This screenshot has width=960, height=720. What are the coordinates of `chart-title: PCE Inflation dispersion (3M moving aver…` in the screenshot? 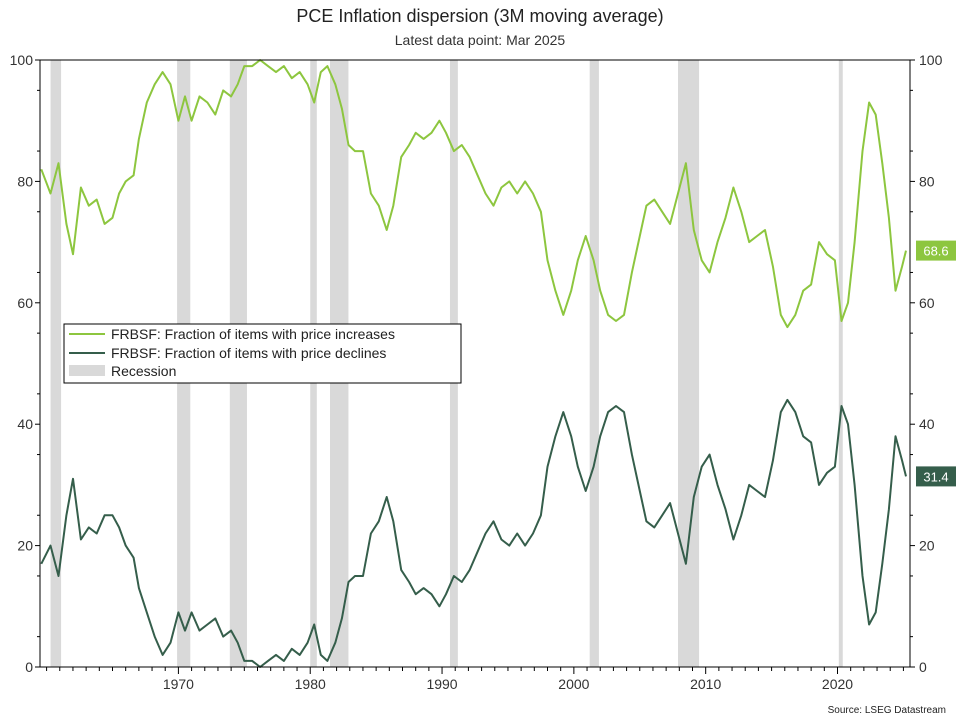 It's located at (479, 16).